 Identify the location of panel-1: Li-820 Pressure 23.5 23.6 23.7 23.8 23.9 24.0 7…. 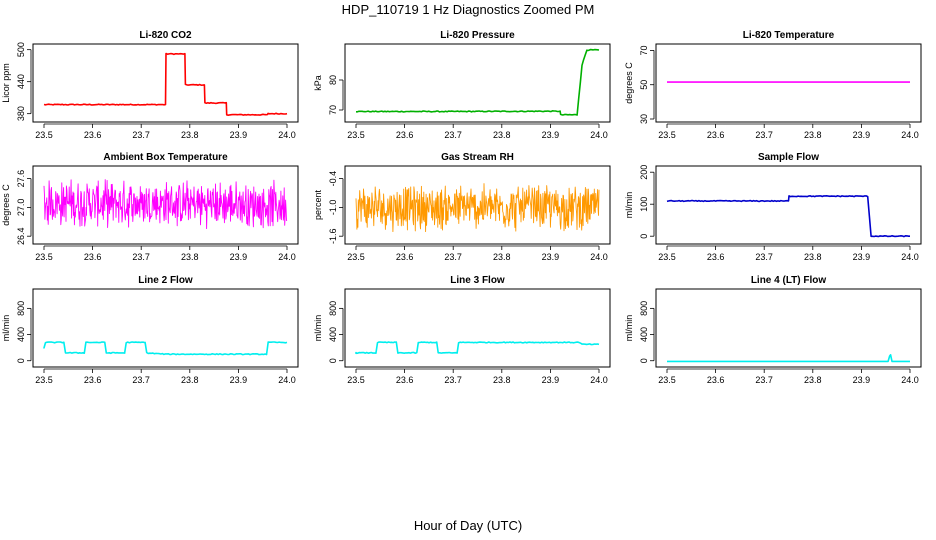
(462, 85).